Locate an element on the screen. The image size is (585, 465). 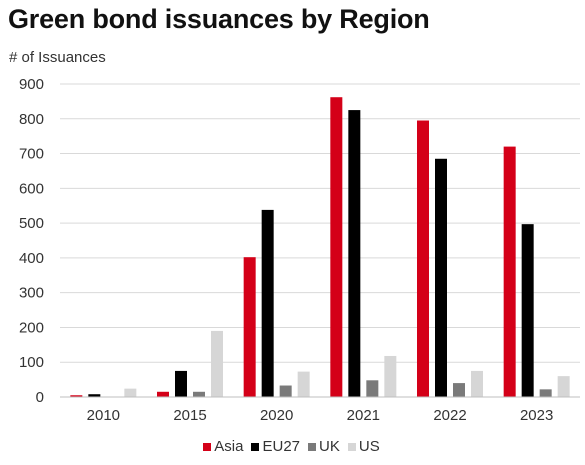
bar-eu27-2023 is located at coordinates (527, 310).